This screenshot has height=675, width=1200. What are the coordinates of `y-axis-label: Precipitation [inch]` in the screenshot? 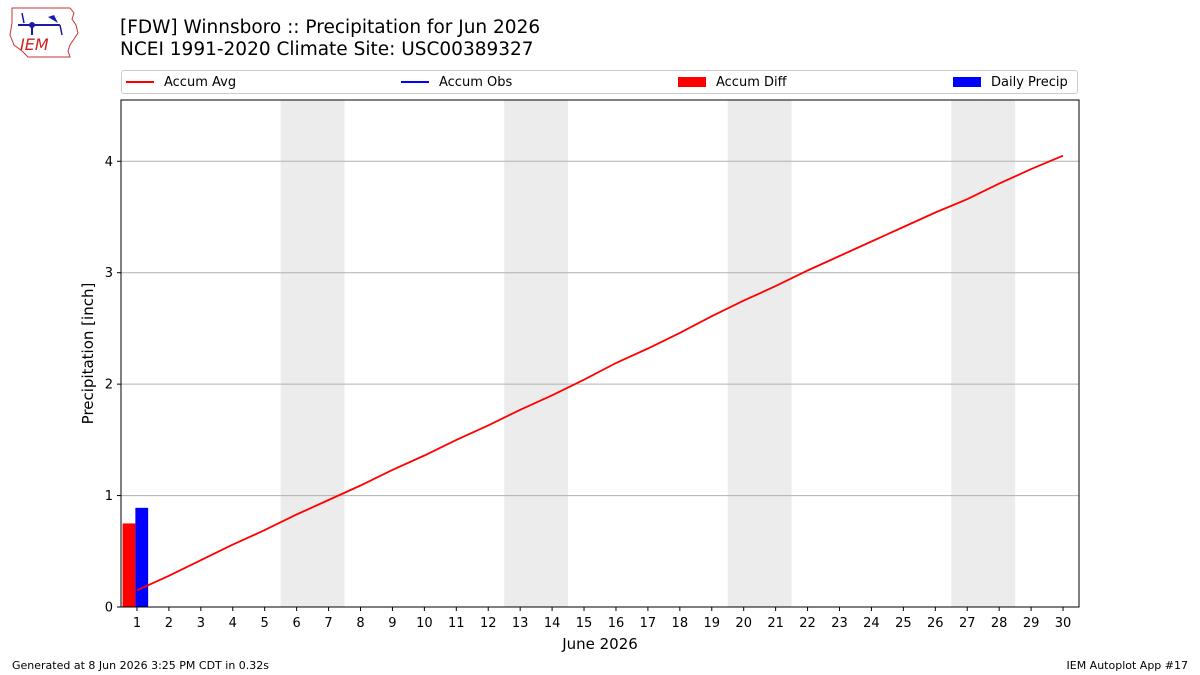 It's located at (88, 354).